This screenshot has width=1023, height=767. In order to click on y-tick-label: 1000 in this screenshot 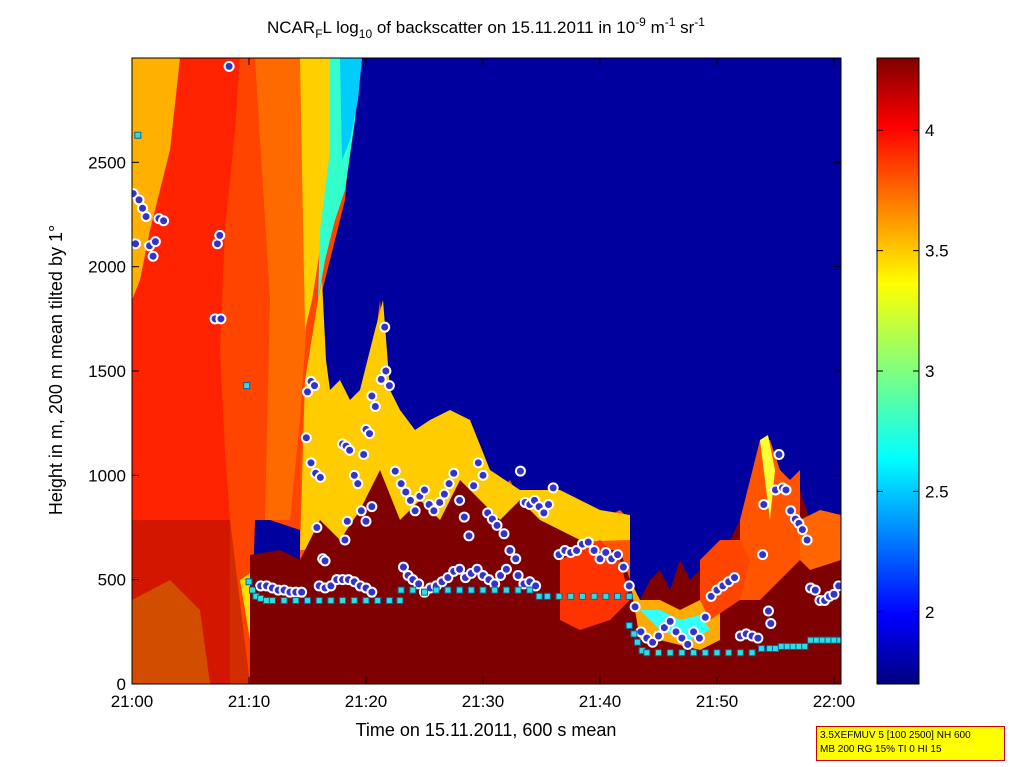, I will do `click(107, 475)`.